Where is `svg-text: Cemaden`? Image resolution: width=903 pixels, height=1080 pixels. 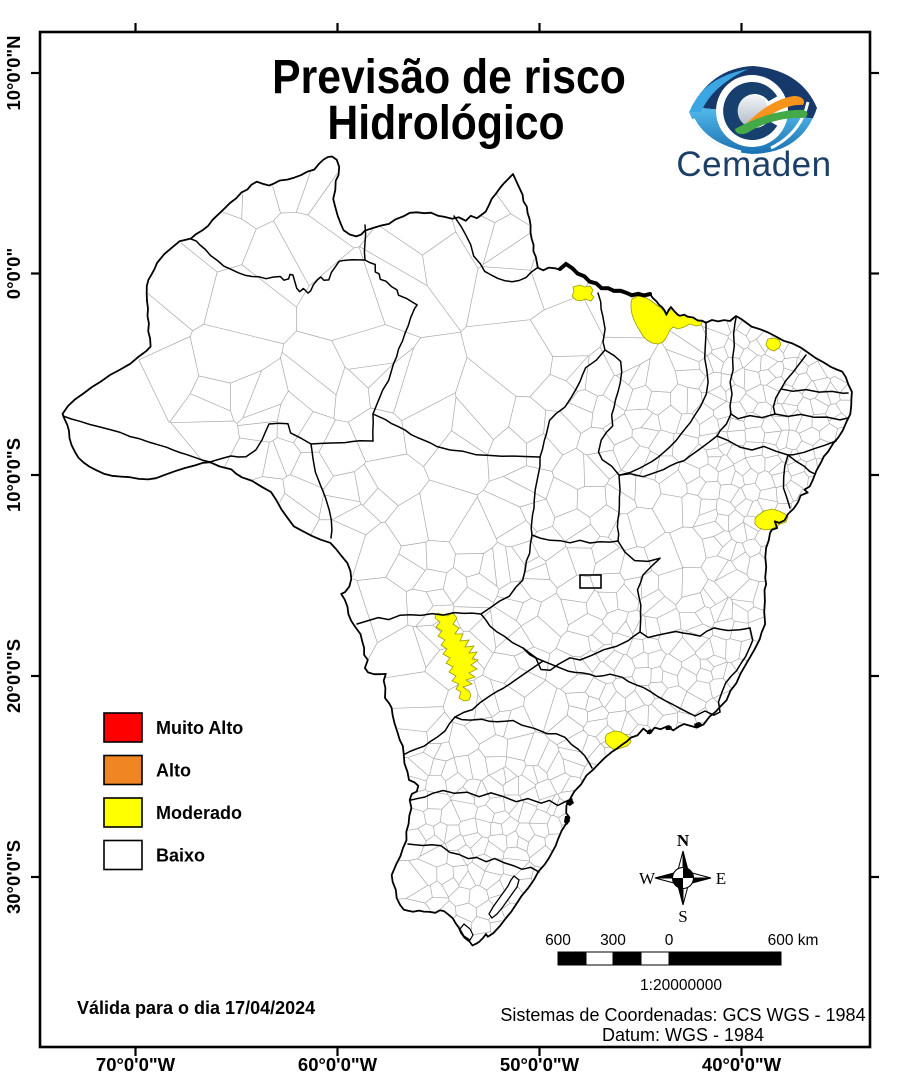
svg-text: Cemaden is located at coordinates (753, 164).